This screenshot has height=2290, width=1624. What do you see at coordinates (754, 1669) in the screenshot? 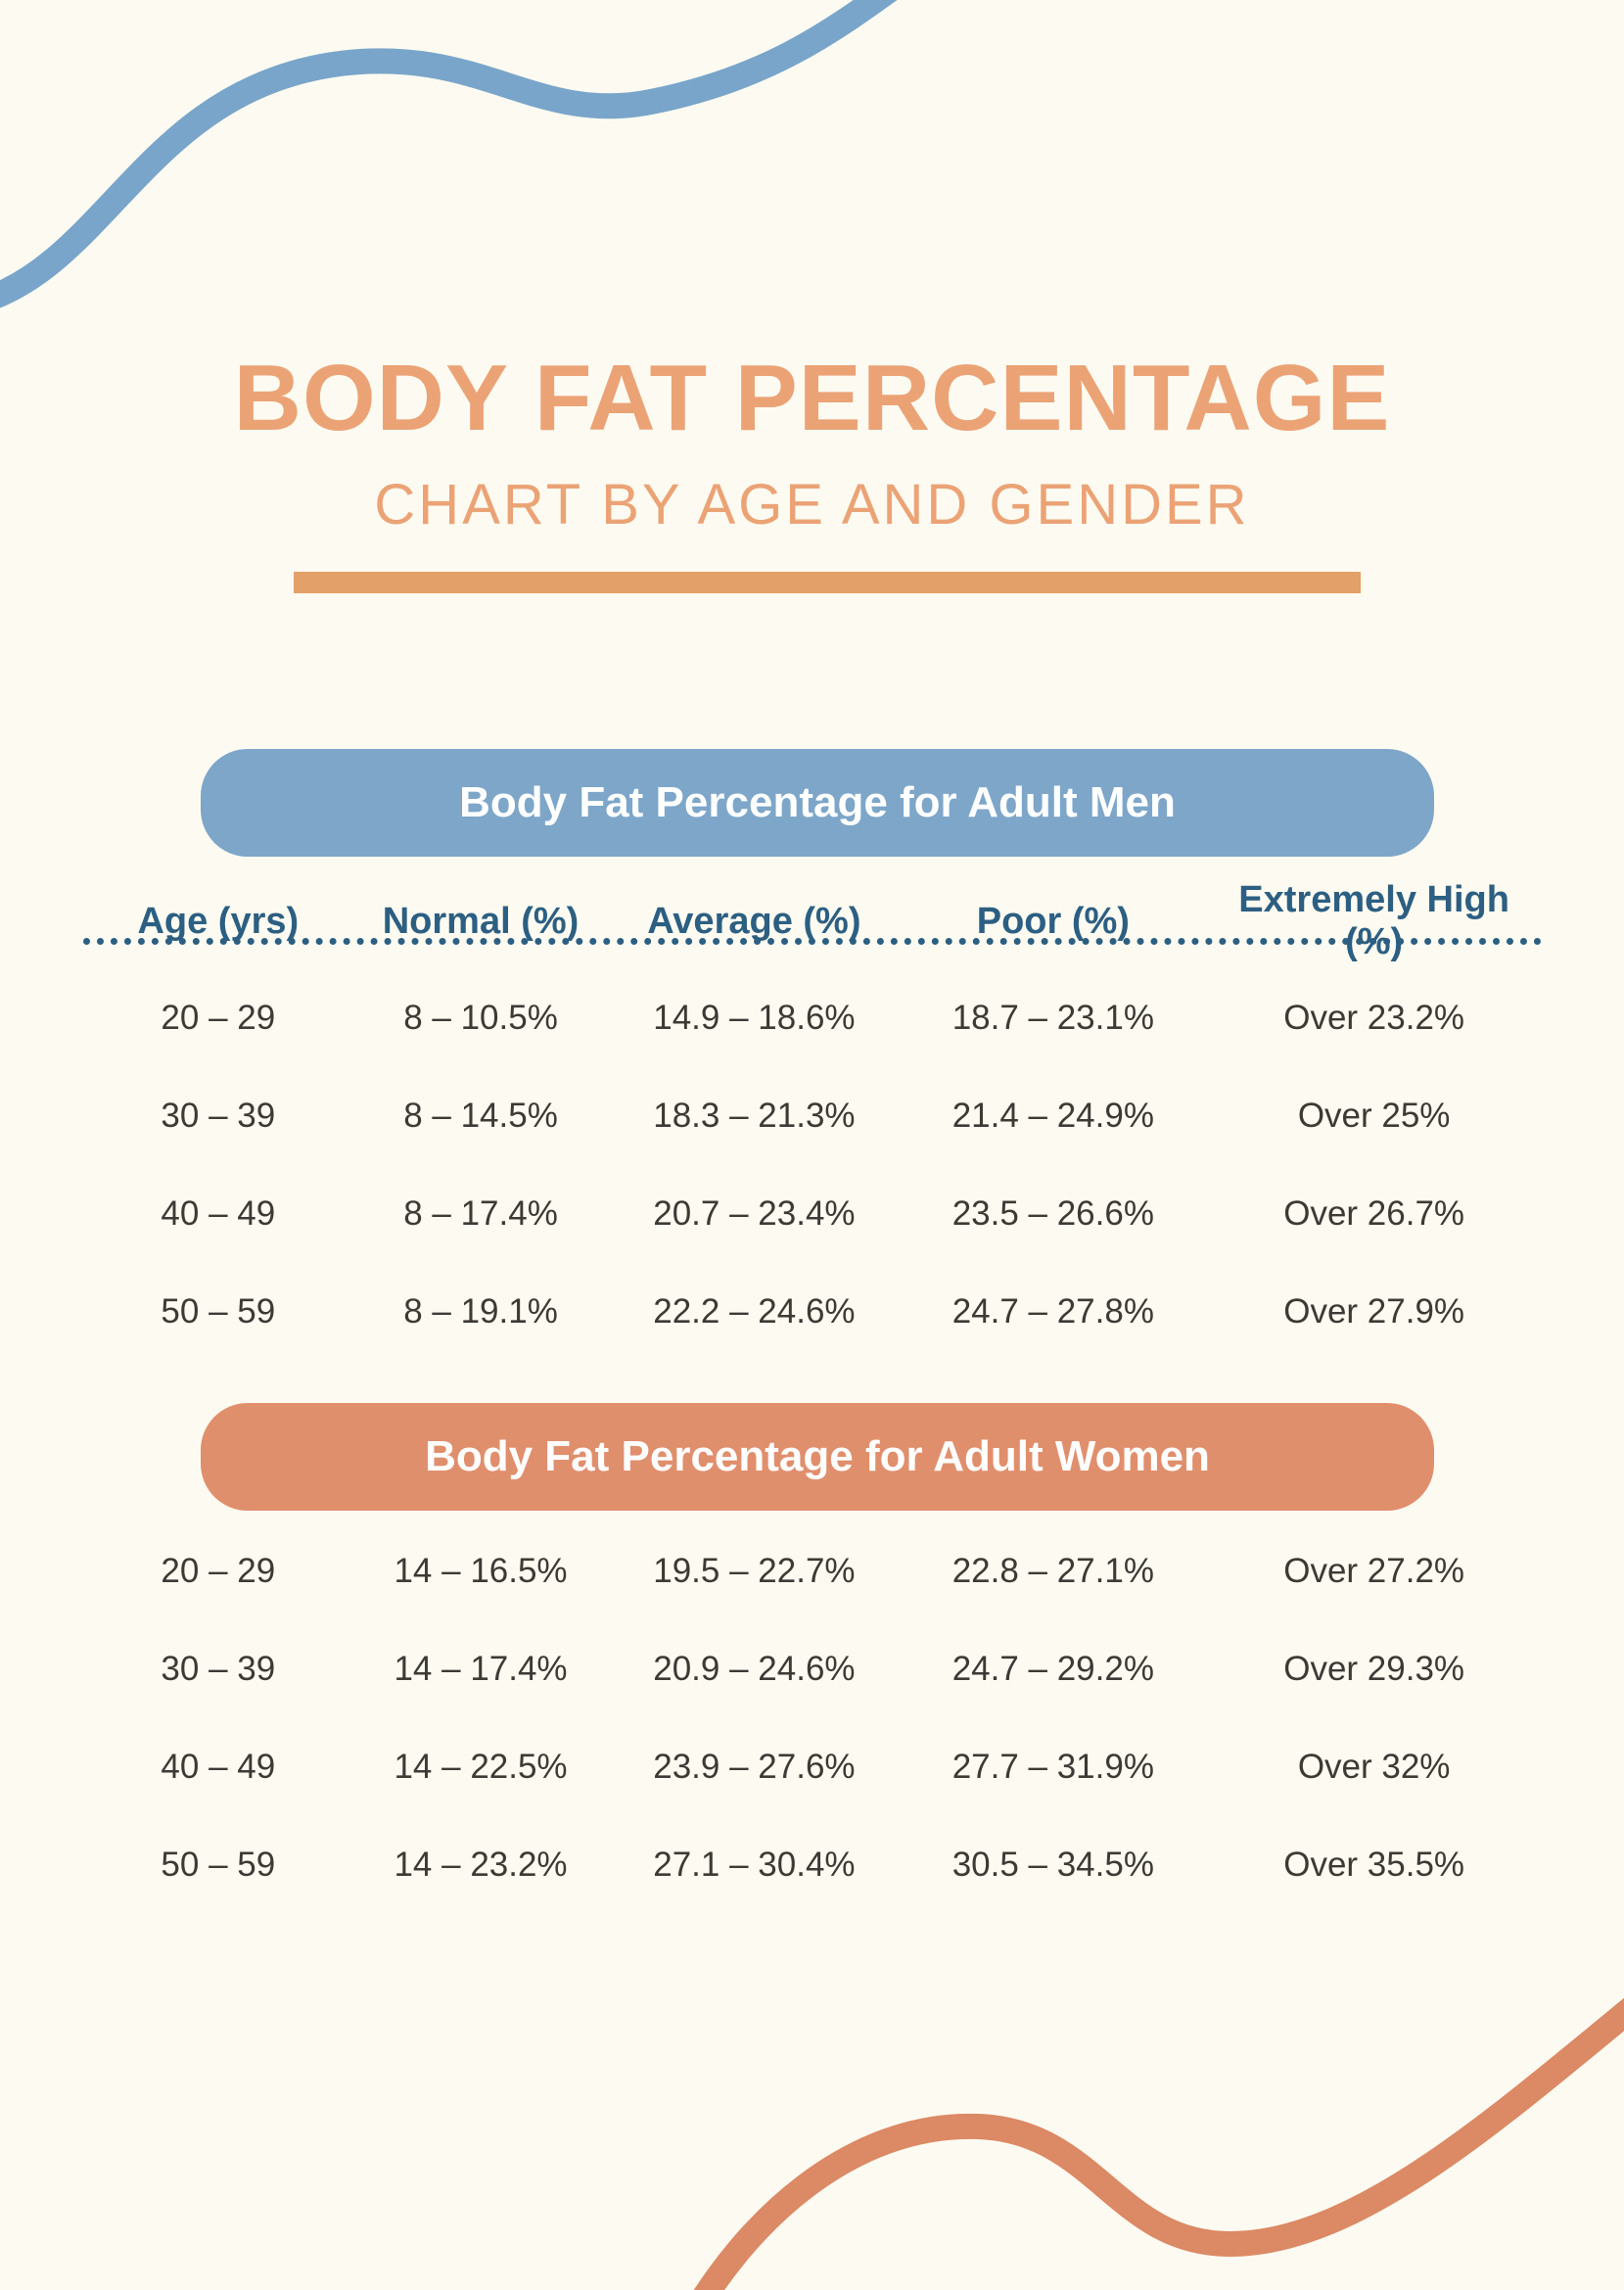
I see `table-cell: 20.9 – 24.6%` at bounding box center [754, 1669].